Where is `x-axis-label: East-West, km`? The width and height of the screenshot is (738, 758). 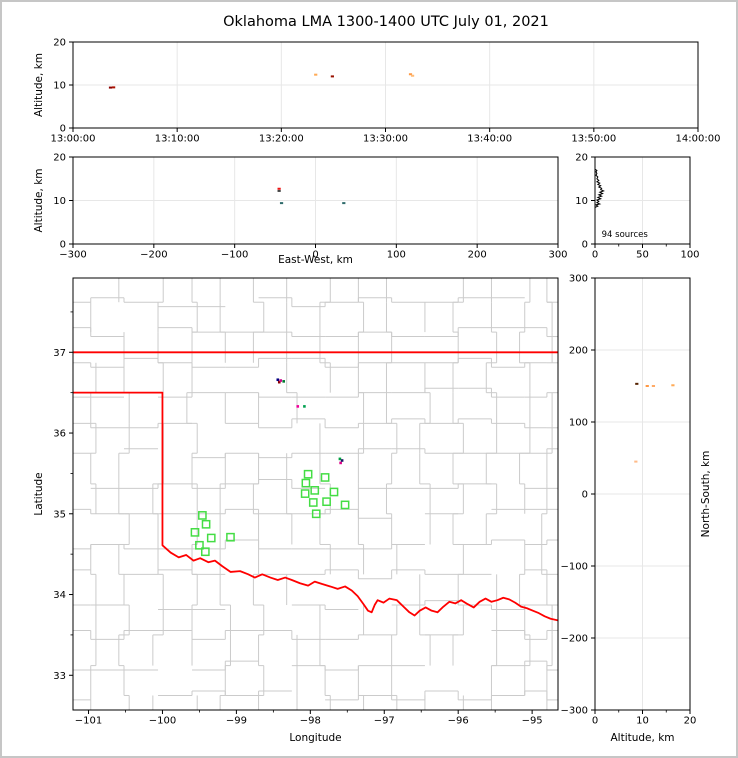
x-axis-label: East-West, km is located at coordinates (315, 260).